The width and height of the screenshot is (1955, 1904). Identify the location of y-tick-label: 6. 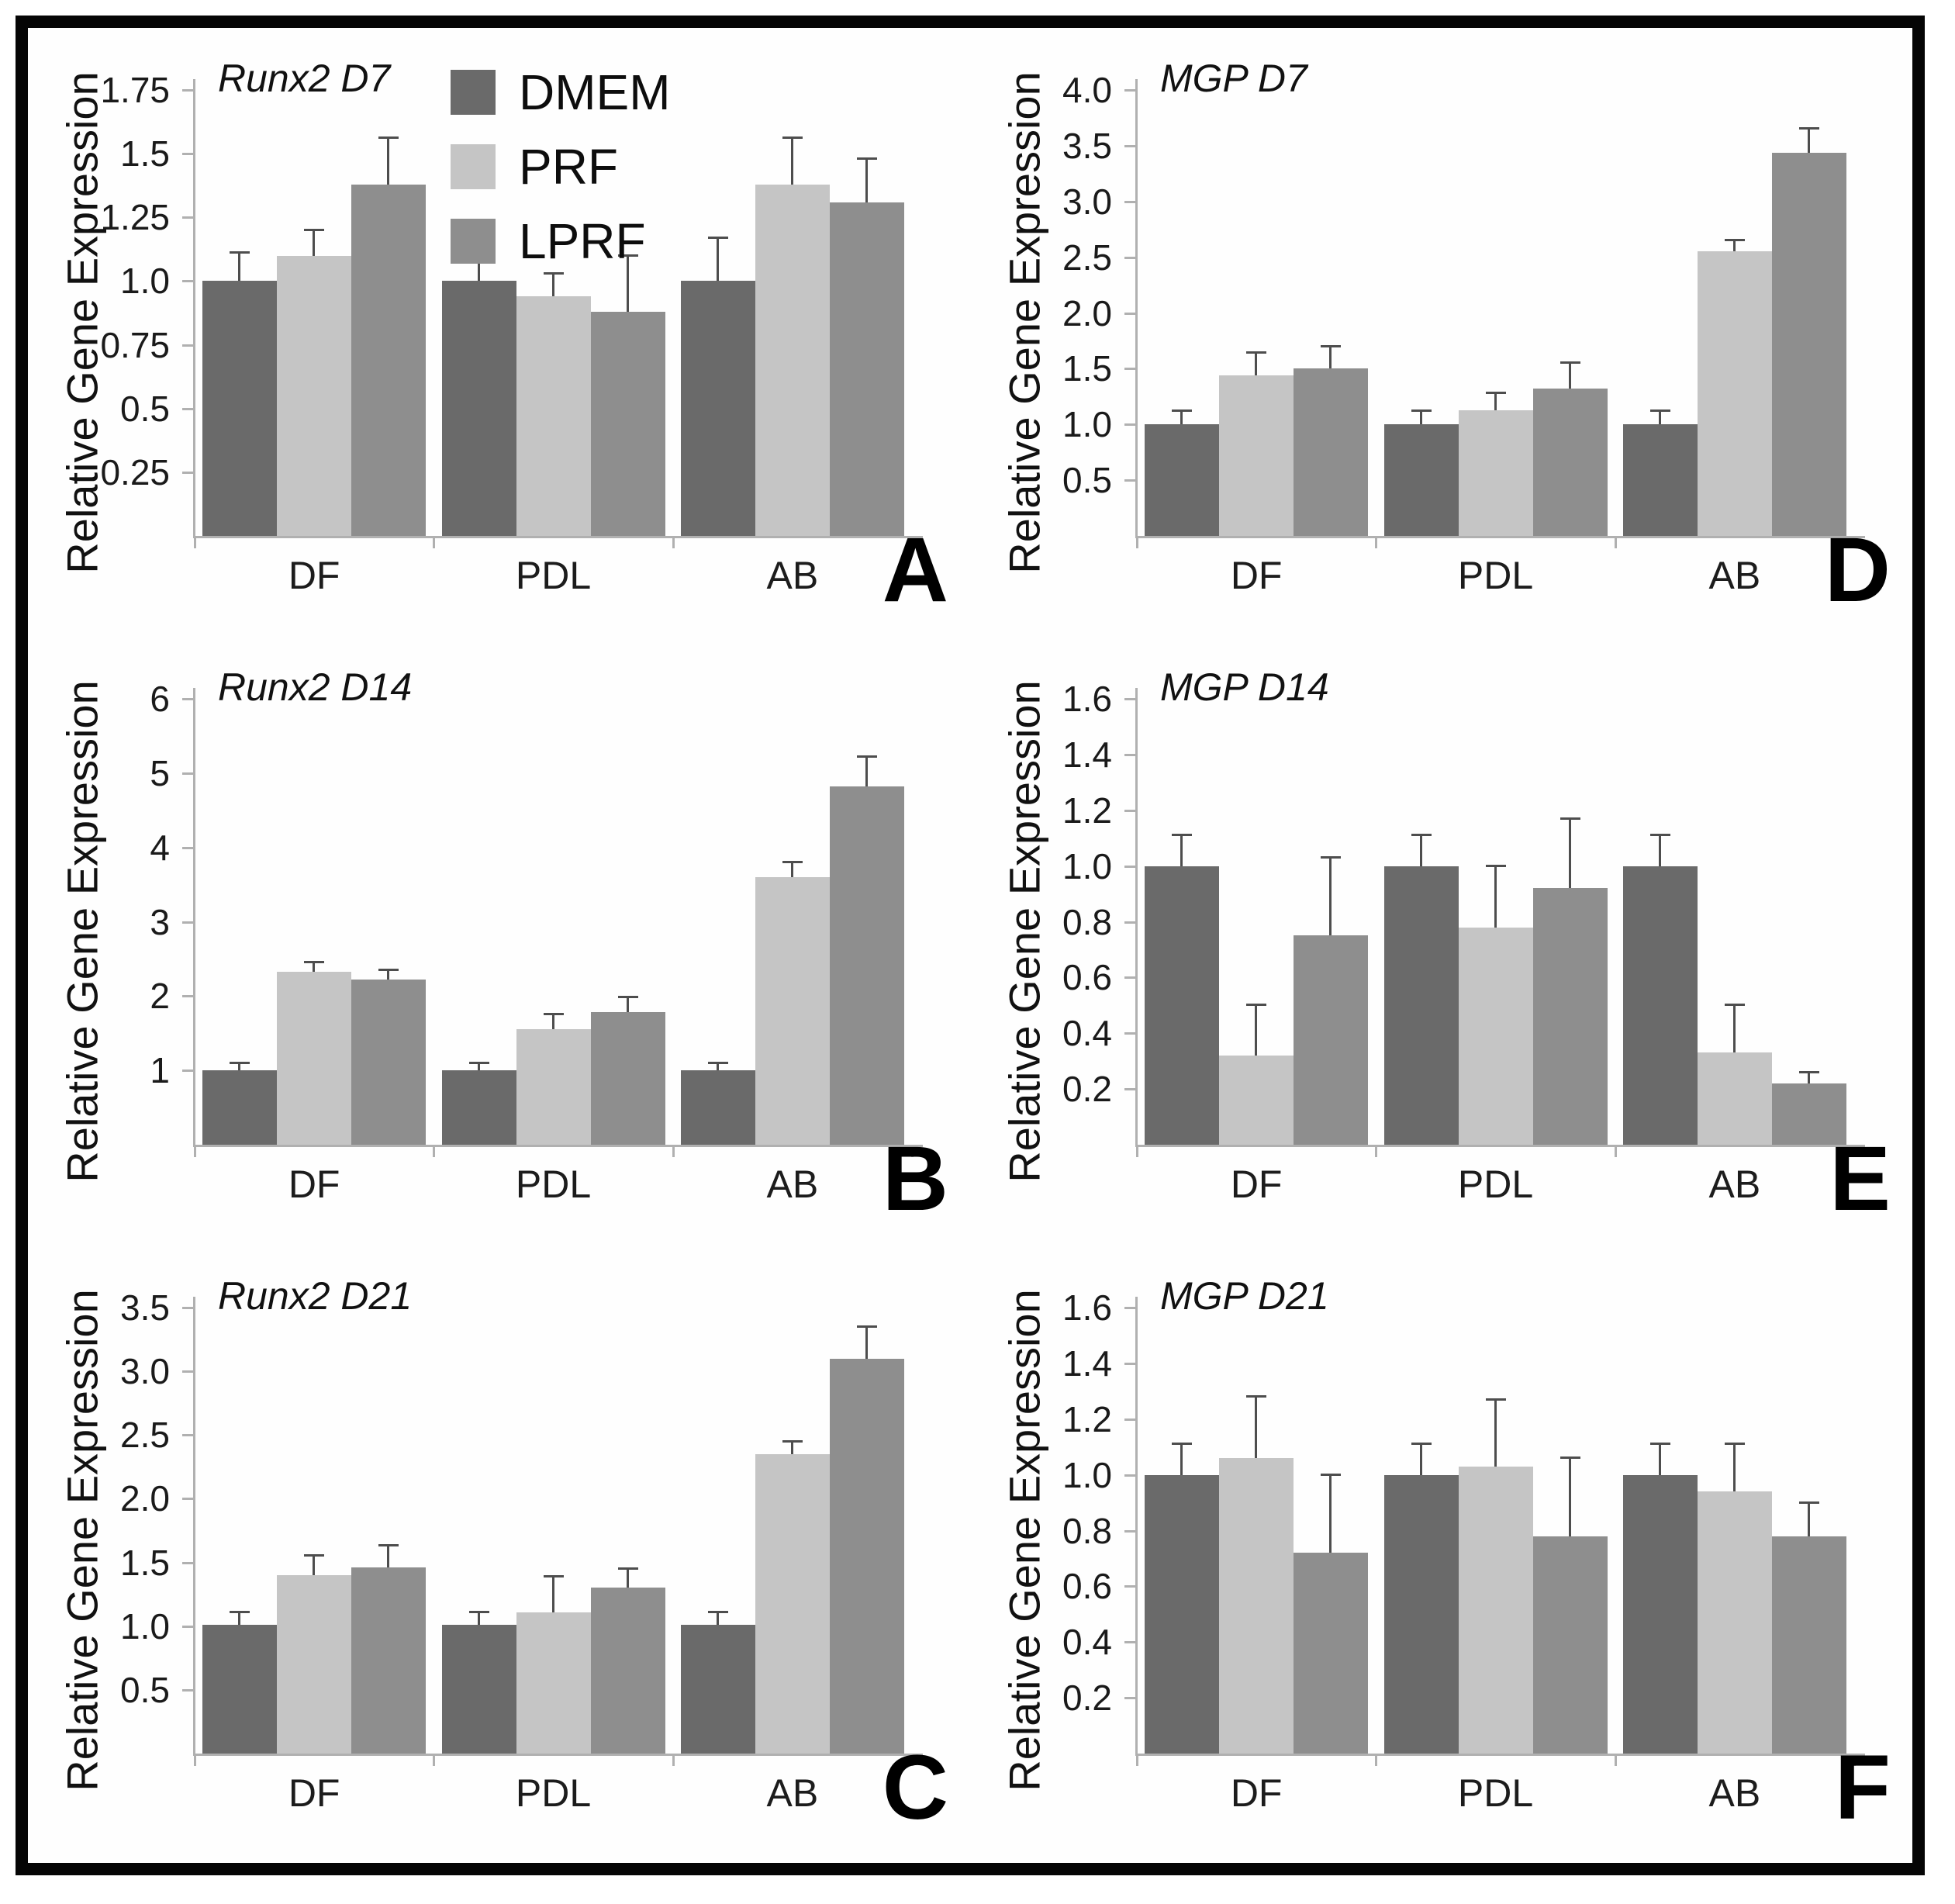
(160, 699).